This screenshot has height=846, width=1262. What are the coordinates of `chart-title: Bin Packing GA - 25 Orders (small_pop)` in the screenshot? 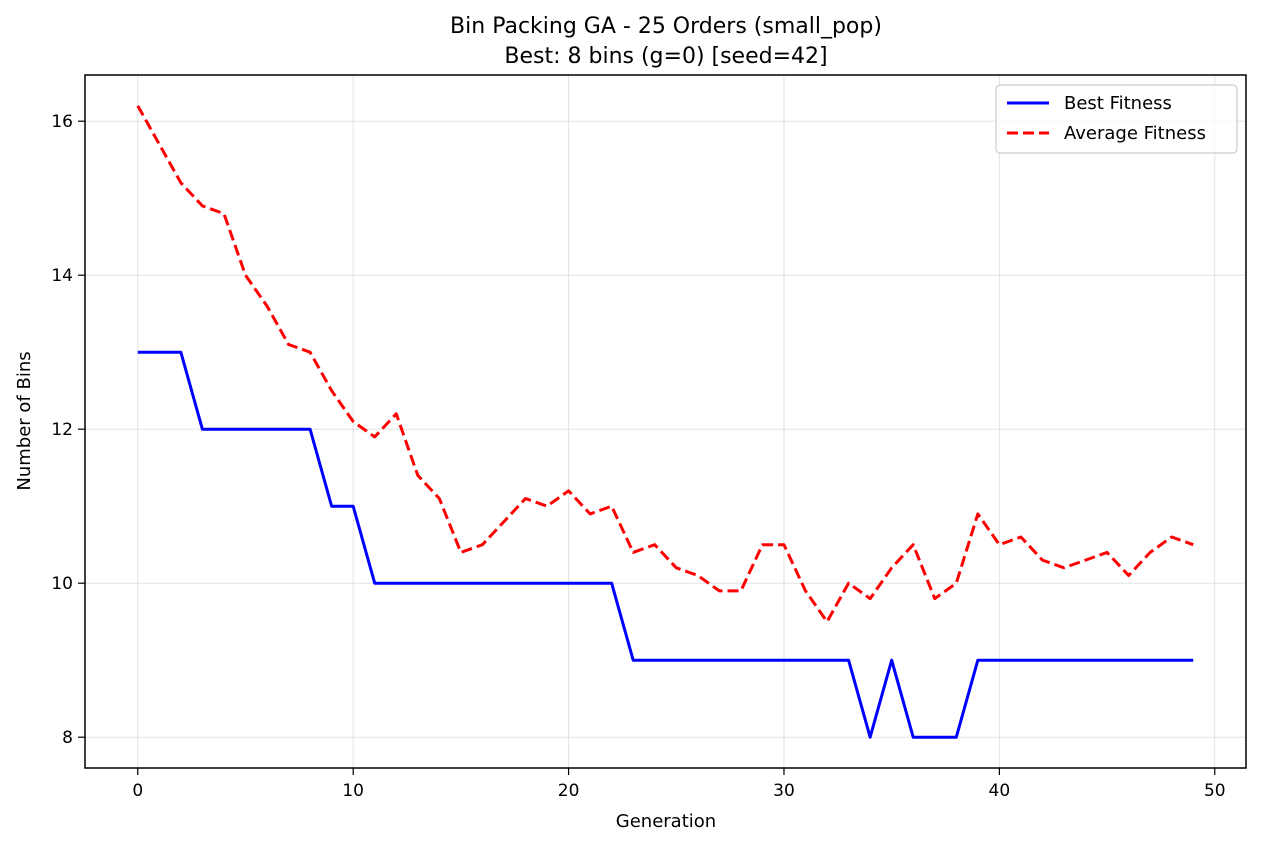 It's located at (666, 26).